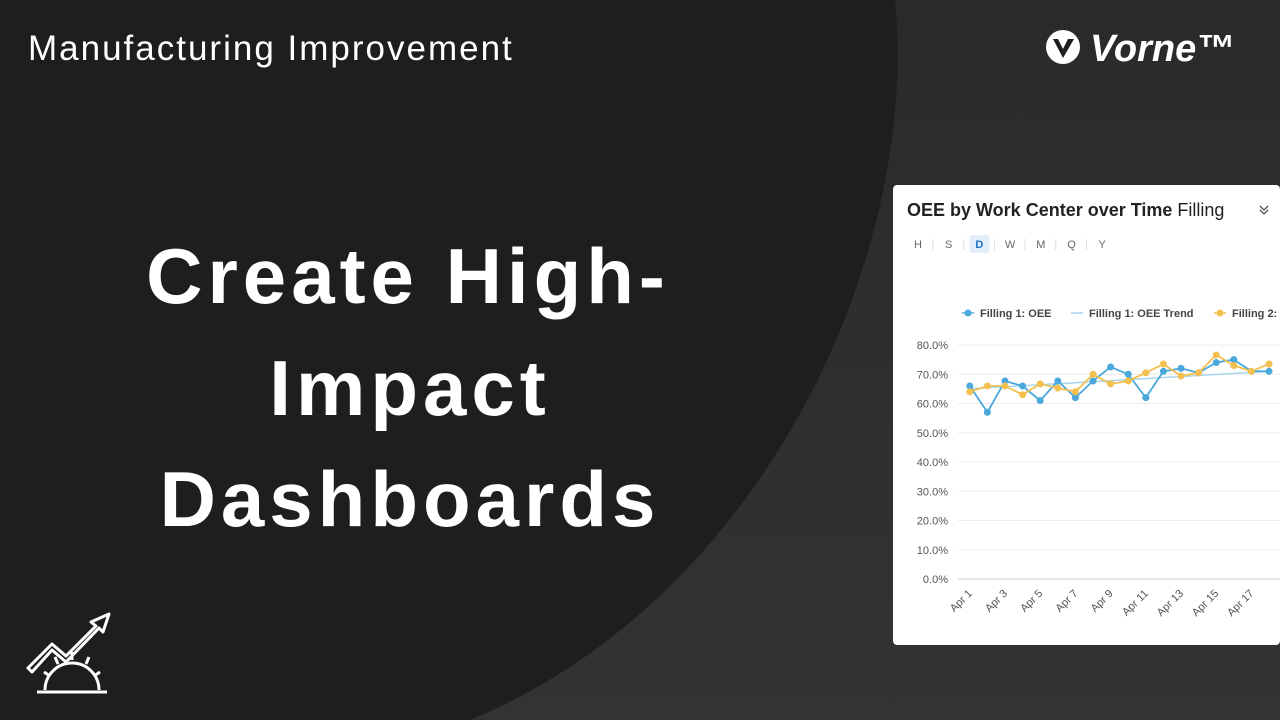 The image size is (1280, 720). I want to click on legend-label: Filling 1: OEE, so click(1016, 314).